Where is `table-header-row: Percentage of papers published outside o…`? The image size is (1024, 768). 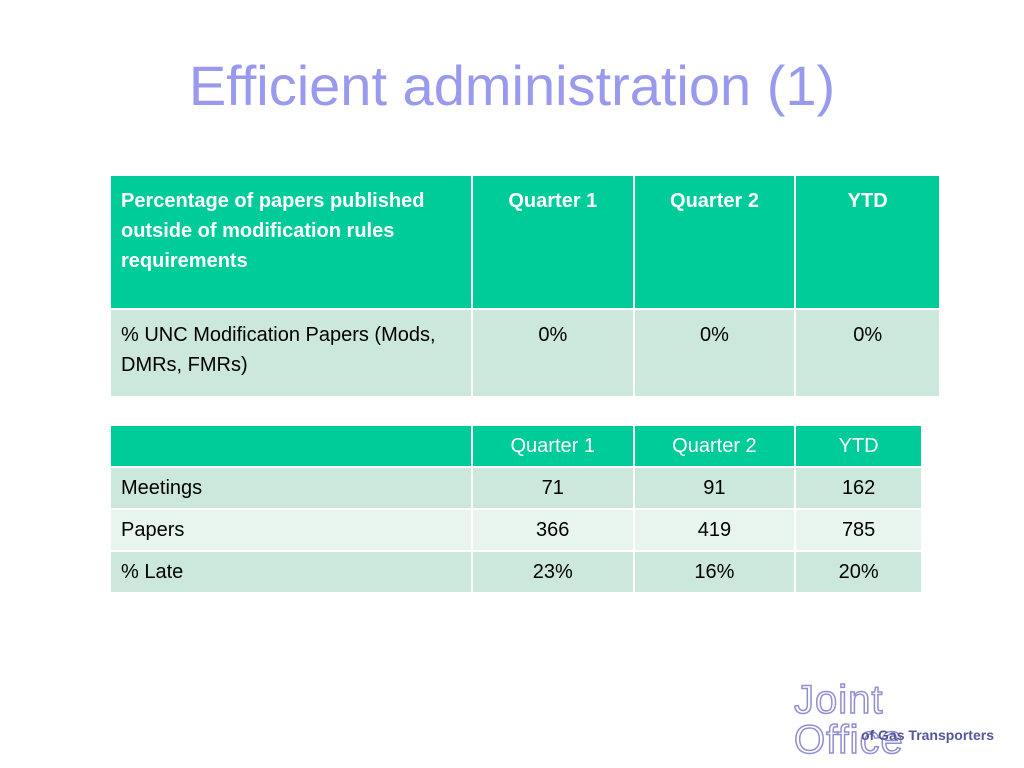
table-header-row: Percentage of papers published outside o… is located at coordinates (525, 242).